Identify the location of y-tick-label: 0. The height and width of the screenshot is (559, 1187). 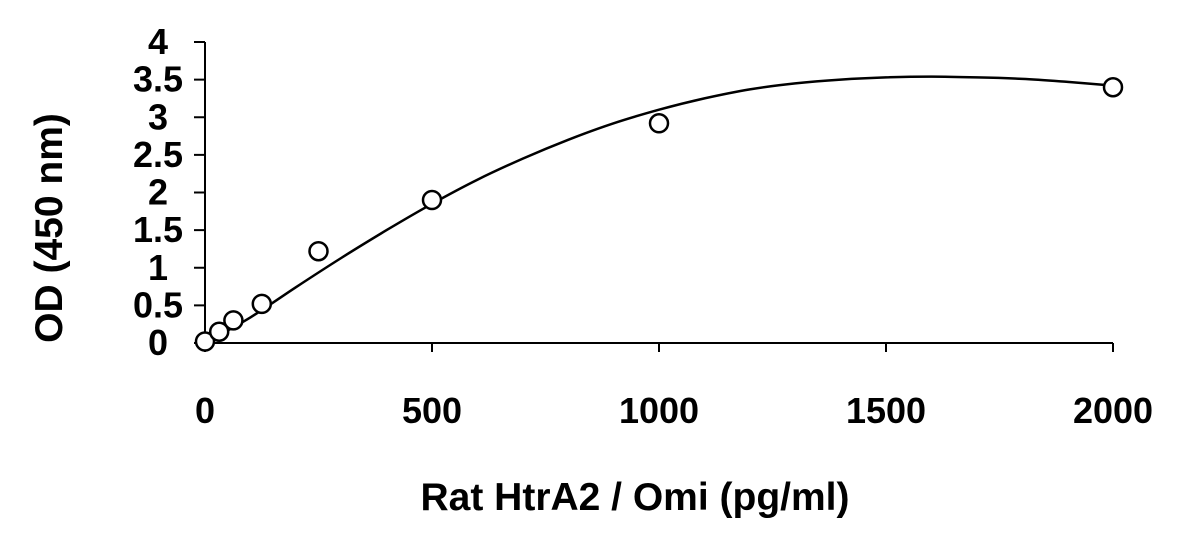
(158, 342).